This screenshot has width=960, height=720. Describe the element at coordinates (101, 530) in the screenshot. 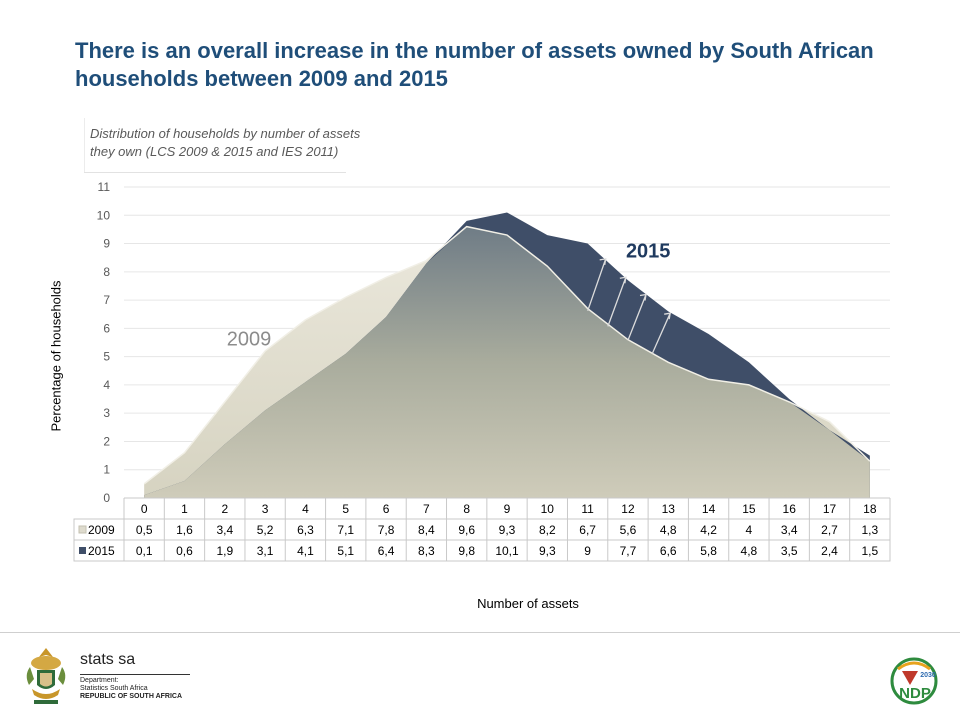

I see `legend-label-2009: 2009` at that location.